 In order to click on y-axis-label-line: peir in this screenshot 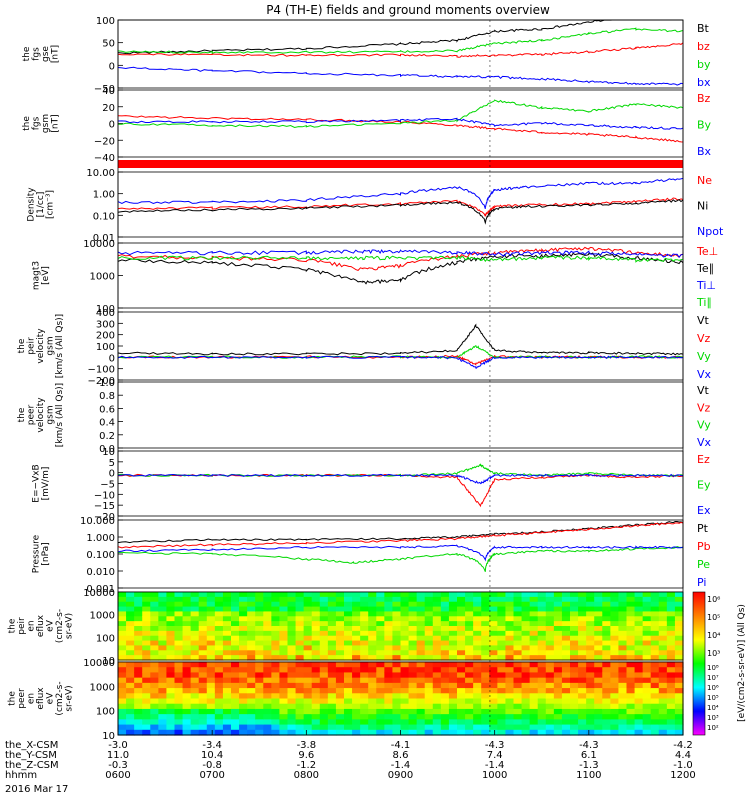, I will do `click(32, 346)`.